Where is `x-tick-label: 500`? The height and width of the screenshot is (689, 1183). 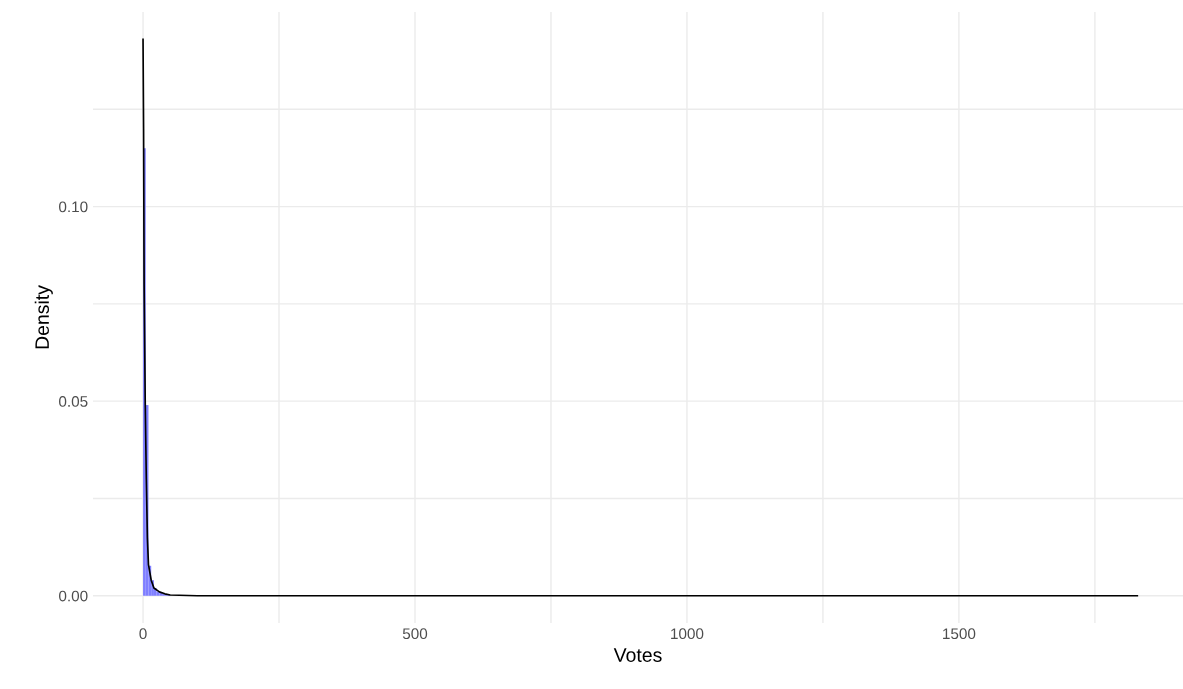 x-tick-label: 500 is located at coordinates (415, 634).